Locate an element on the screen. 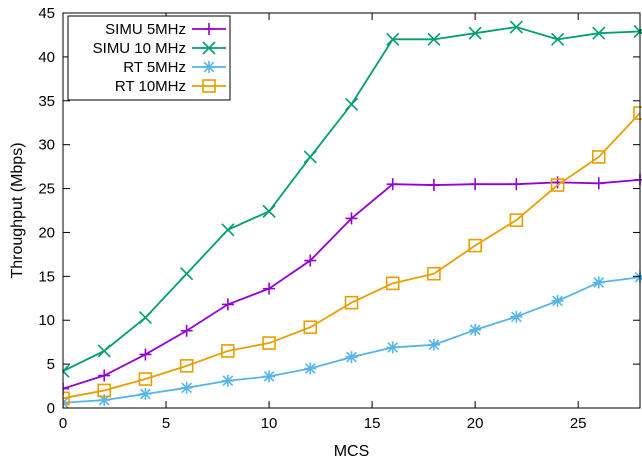 Image resolution: width=642 pixels, height=460 pixels. legend-item: SIMU 10 MHz is located at coordinates (159, 48).